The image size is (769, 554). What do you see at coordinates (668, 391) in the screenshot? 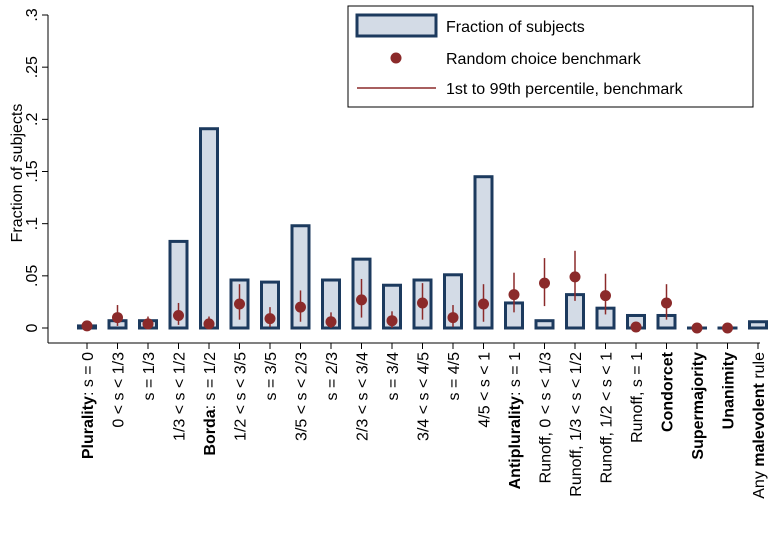
I see `x-tick-label: Condorcet` at bounding box center [668, 391].